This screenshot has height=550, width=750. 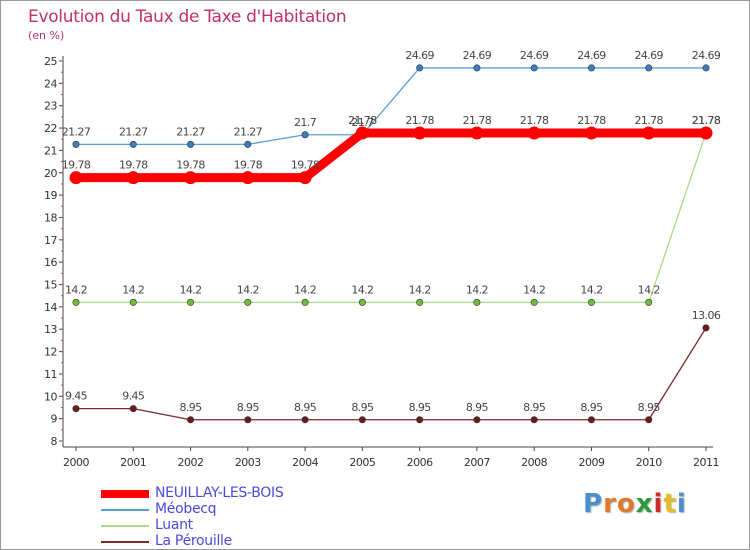 I want to click on legend-swatch-meobecq, so click(x=125, y=510).